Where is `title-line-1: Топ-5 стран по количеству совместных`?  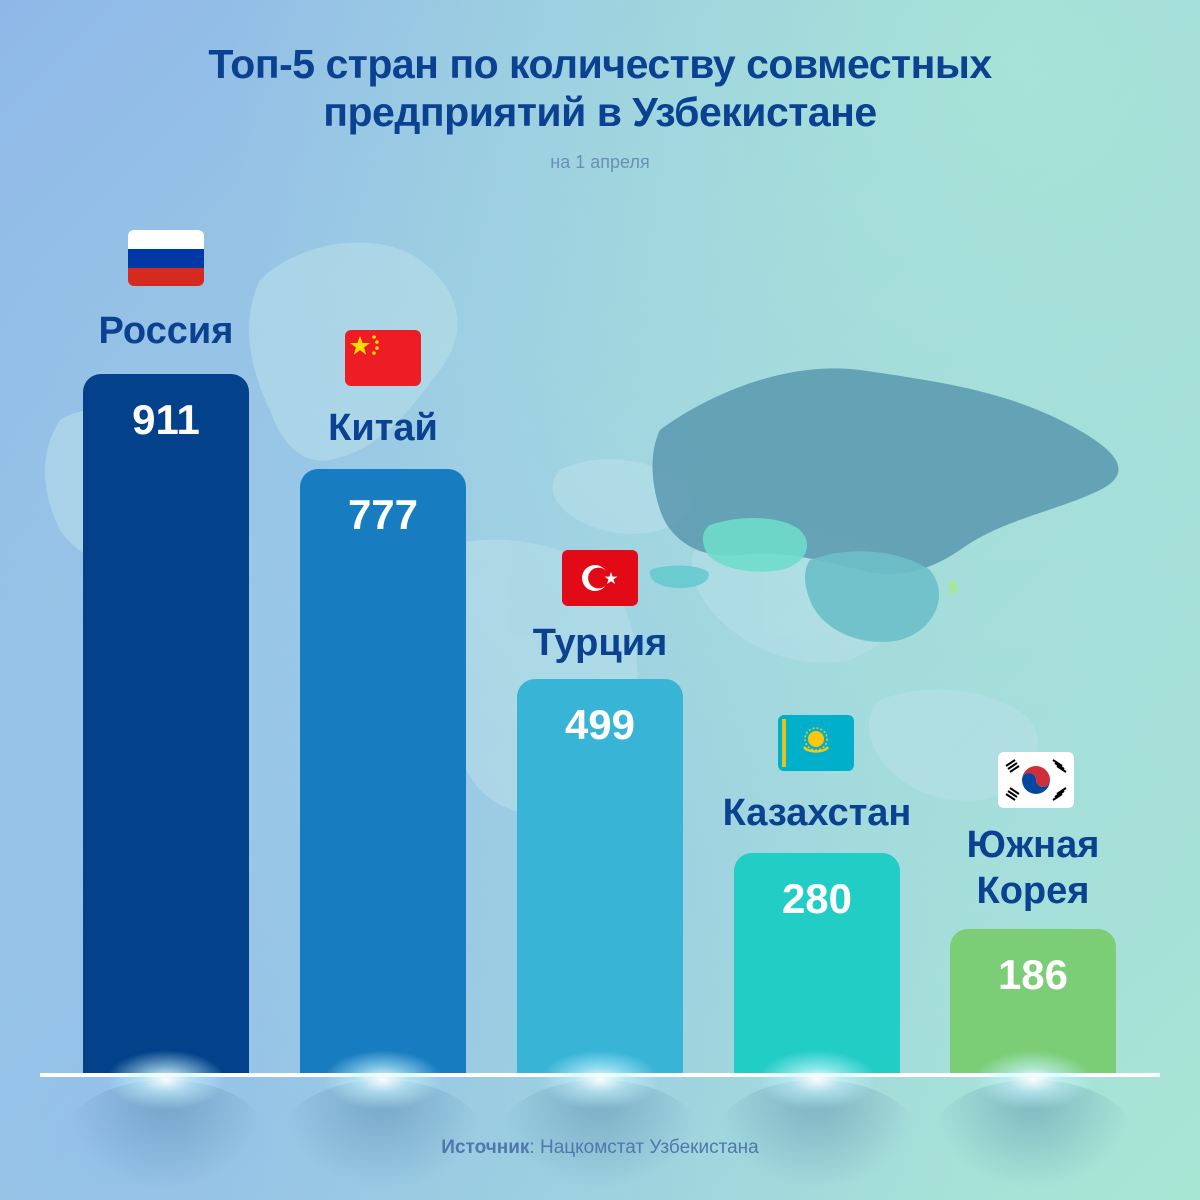 title-line-1: Топ-5 стран по количеству совместных is located at coordinates (600, 64).